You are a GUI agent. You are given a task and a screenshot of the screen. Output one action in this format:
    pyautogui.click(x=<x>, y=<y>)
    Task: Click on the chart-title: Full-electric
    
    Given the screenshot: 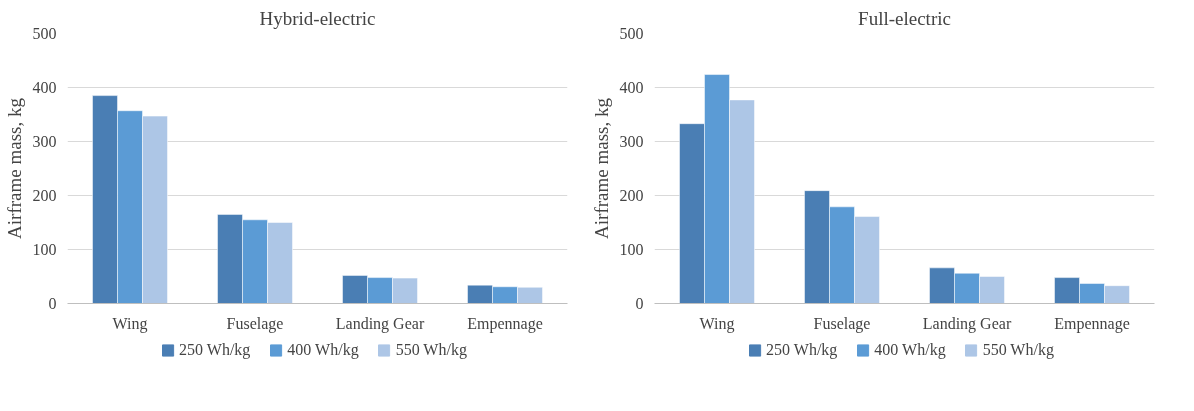 What is the action you would take?
    pyautogui.click(x=904, y=18)
    